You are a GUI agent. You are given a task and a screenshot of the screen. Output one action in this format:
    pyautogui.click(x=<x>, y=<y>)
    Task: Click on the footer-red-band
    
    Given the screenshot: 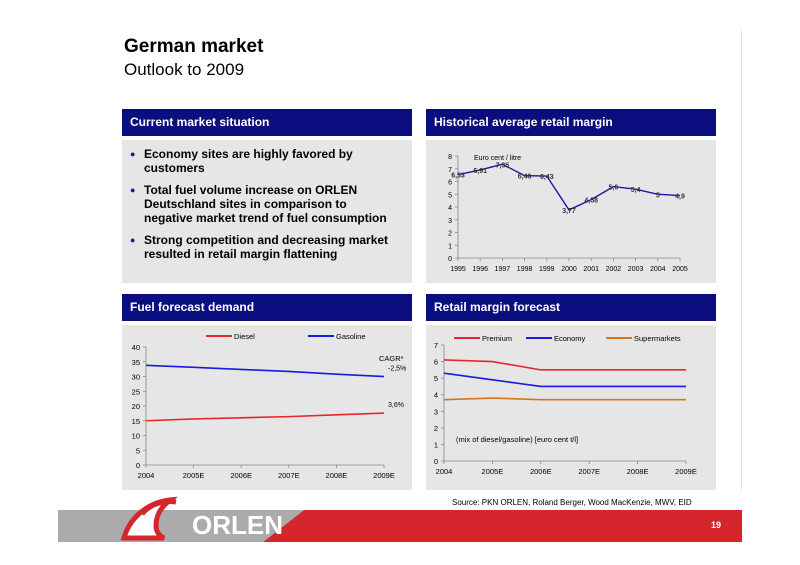 What is the action you would take?
    pyautogui.click(x=502, y=526)
    